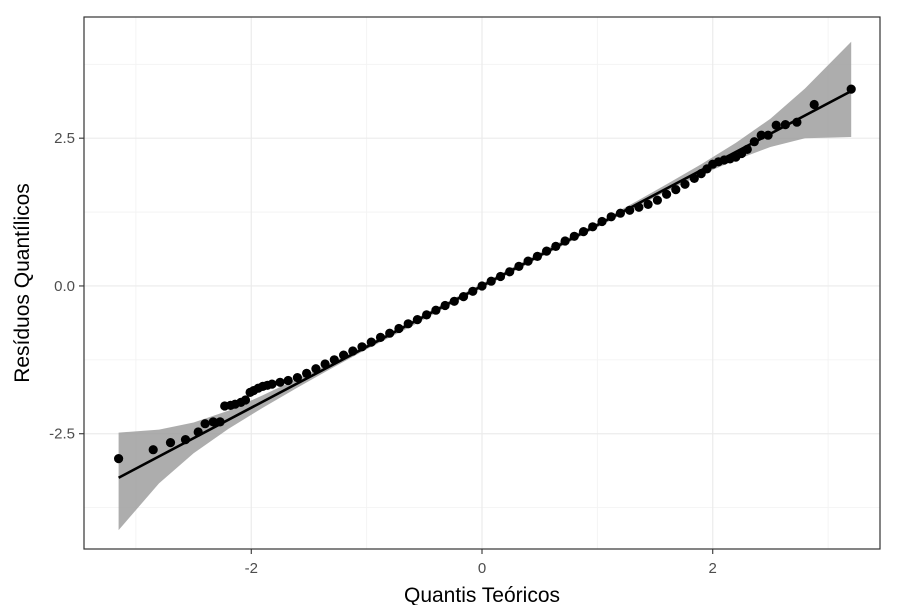 The width and height of the screenshot is (900, 605). Describe the element at coordinates (251, 568) in the screenshot. I see `x-tick-label: -2` at that location.